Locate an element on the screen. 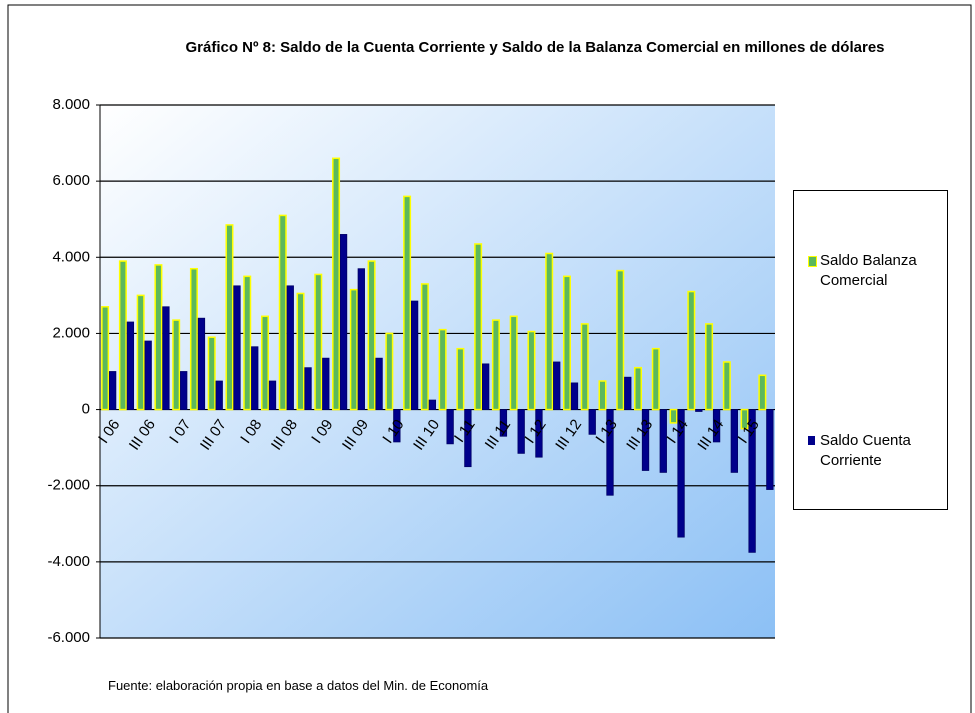 The width and height of the screenshot is (975, 713). y-tick-label: 4.000 is located at coordinates (71, 256).